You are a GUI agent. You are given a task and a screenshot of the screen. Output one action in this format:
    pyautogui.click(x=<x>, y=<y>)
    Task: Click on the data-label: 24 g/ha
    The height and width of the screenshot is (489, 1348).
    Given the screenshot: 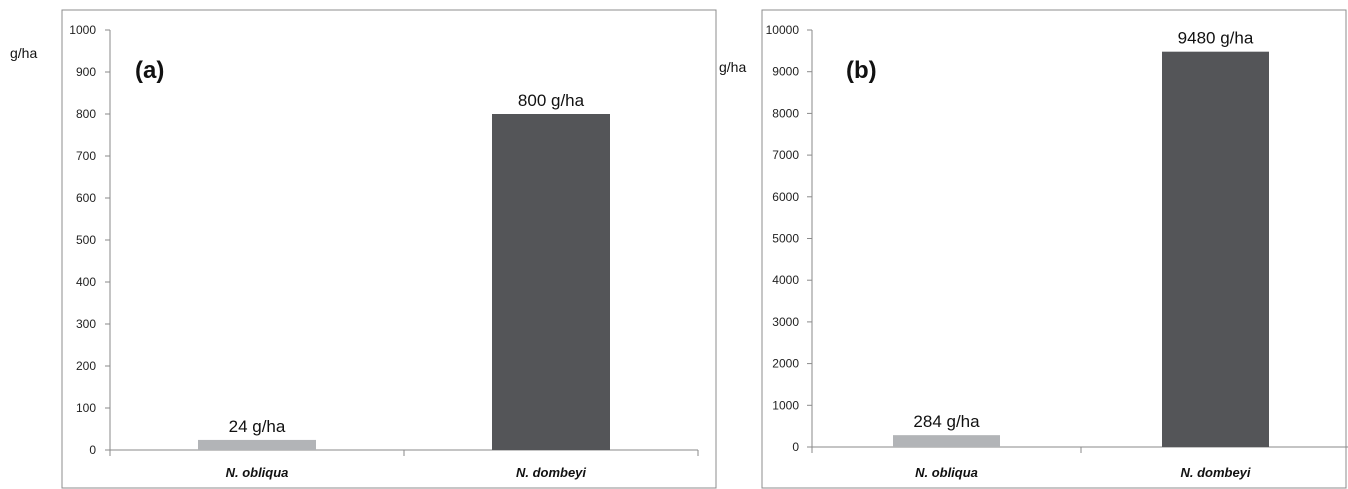 What is the action you would take?
    pyautogui.click(x=257, y=426)
    